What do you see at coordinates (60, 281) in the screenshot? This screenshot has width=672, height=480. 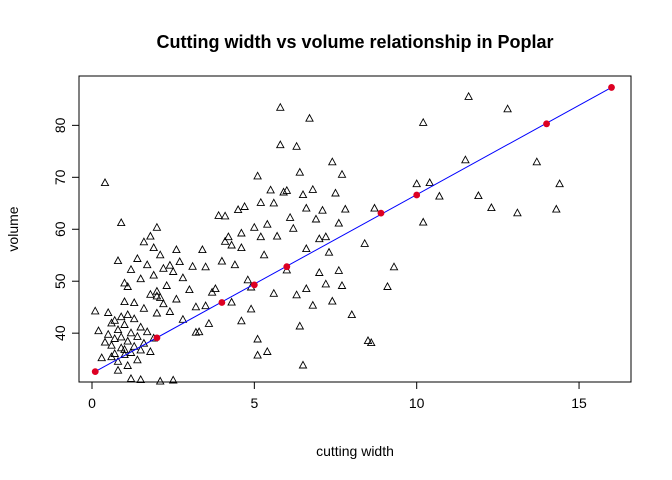 I see `y-tick-label: 50` at bounding box center [60, 281].